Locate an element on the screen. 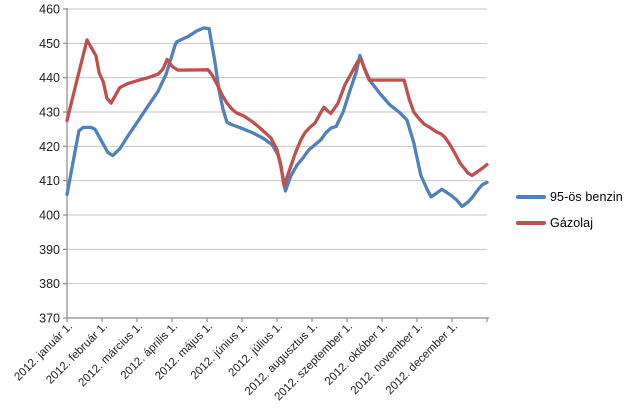 The image size is (624, 416). y-axis-label: 420 is located at coordinates (49, 147).